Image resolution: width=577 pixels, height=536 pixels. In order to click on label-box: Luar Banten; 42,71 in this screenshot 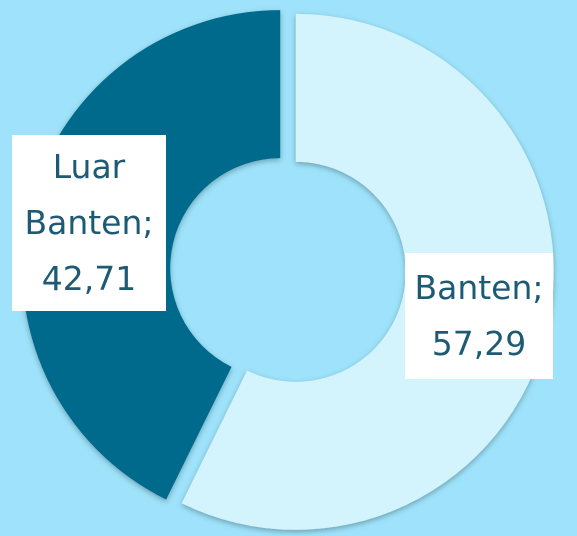, I will do `click(89, 223)`.